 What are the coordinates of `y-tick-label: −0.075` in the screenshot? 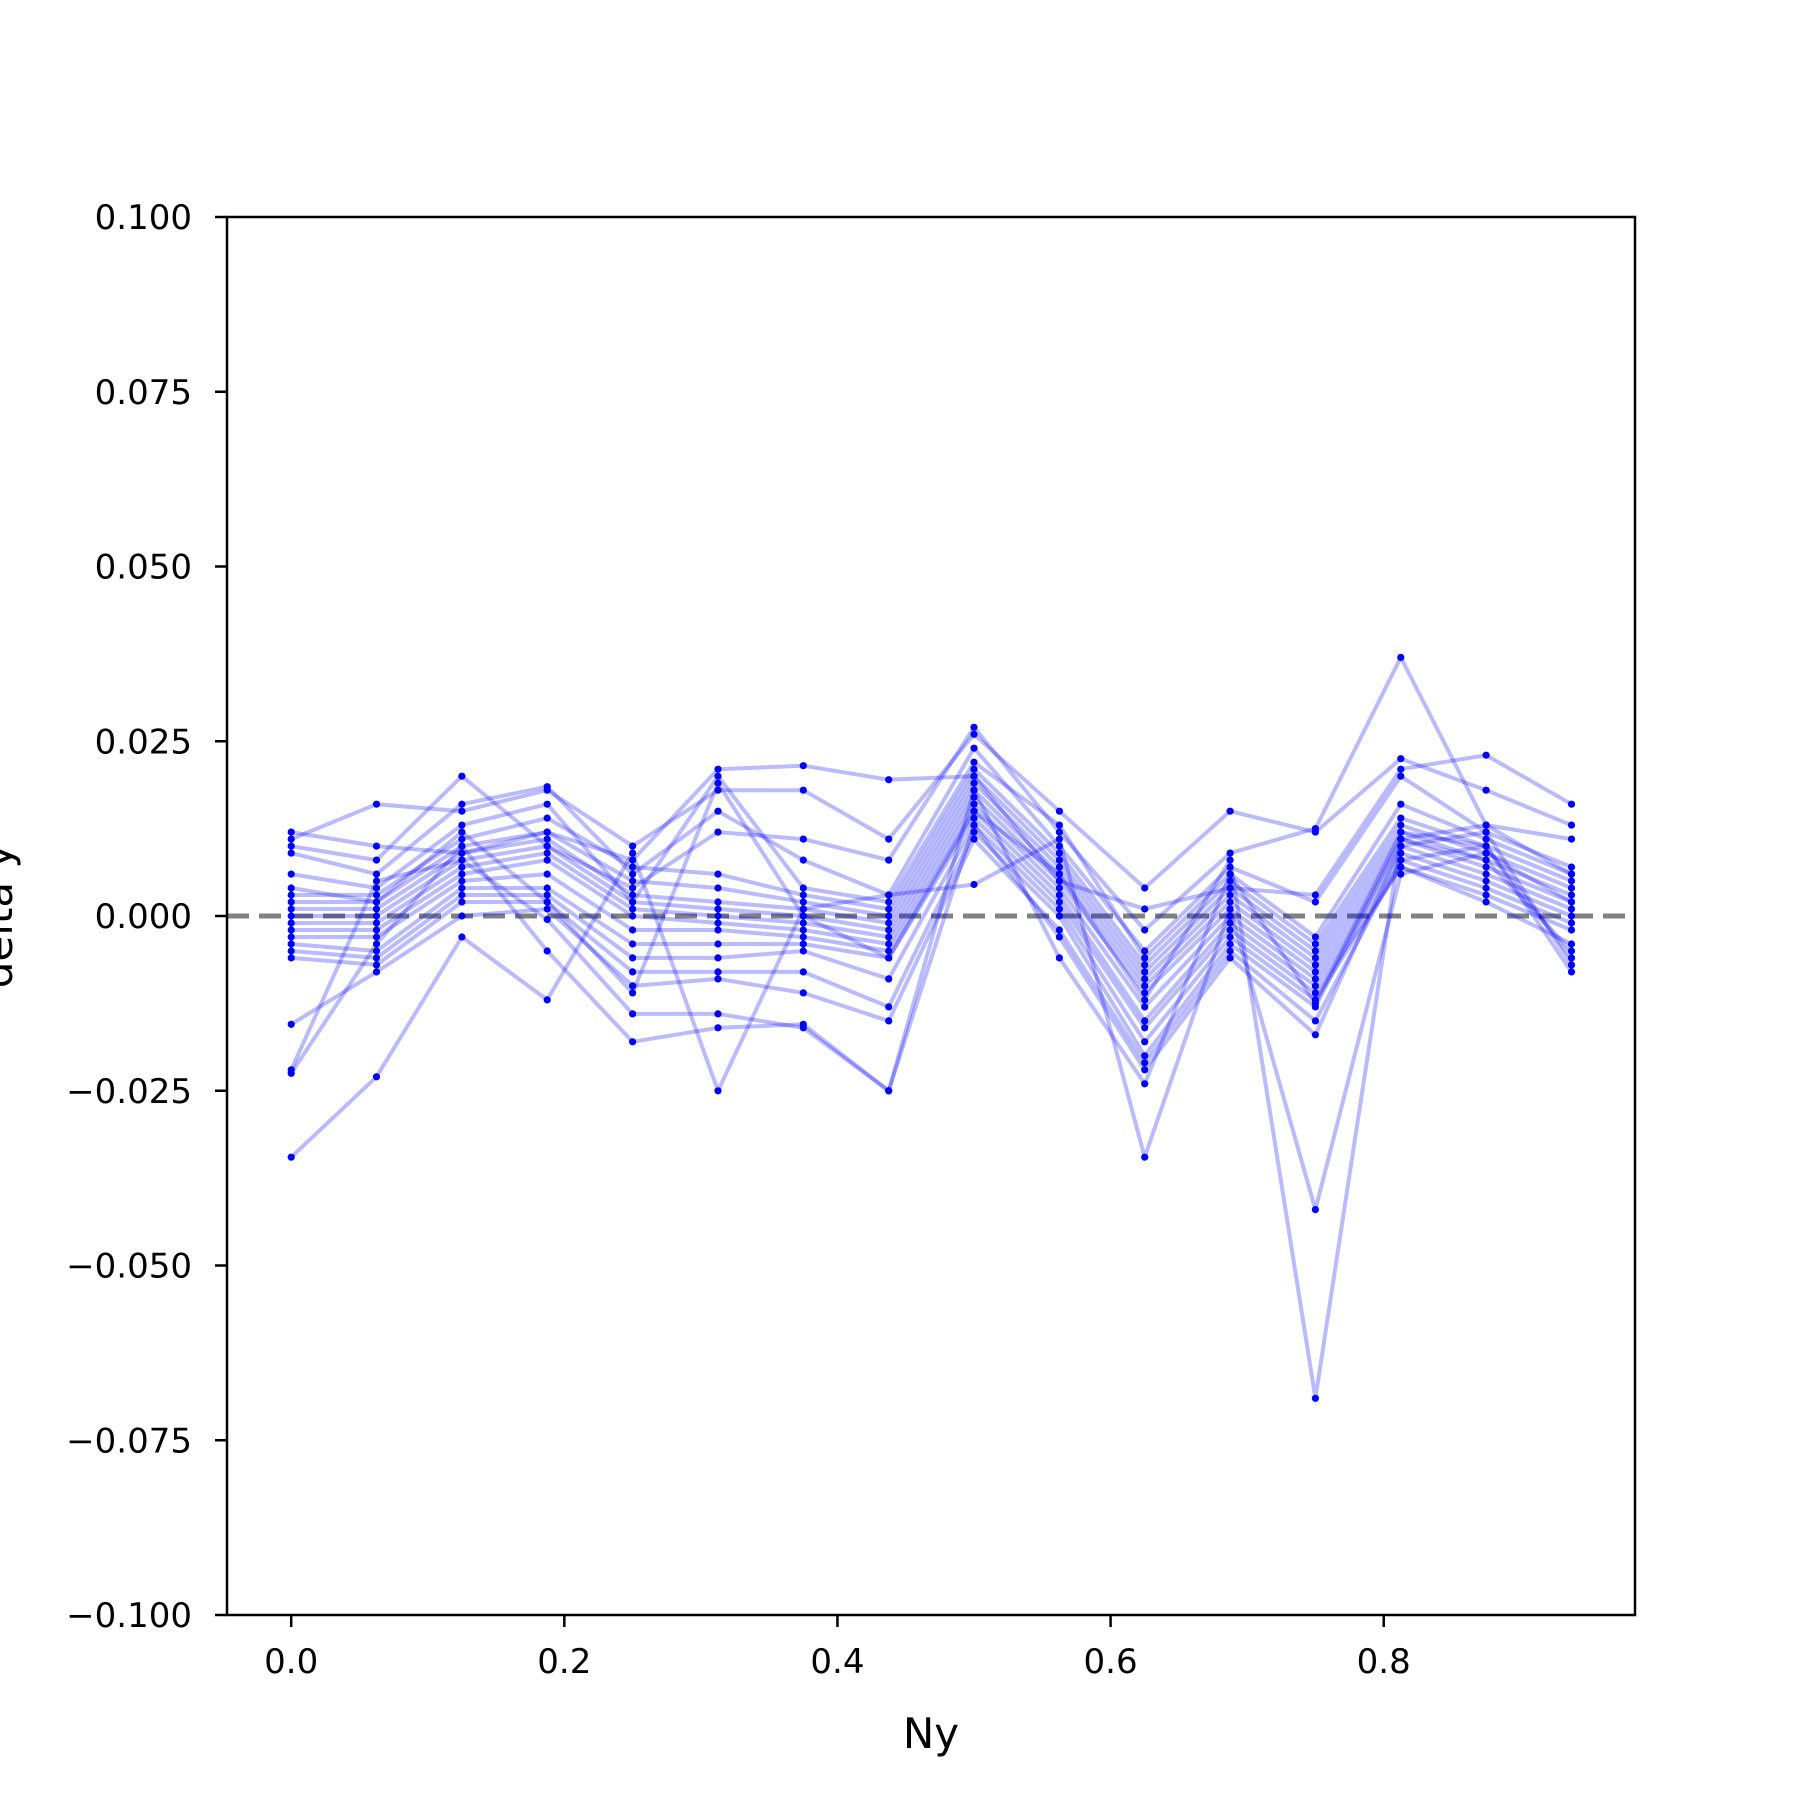 It's located at (129, 1441).